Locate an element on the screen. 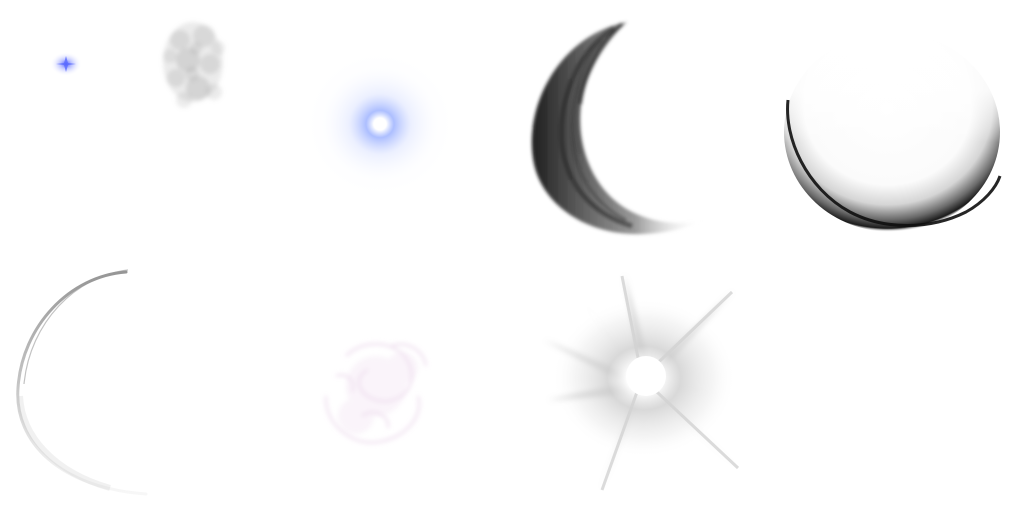 The image size is (1024, 512). gray-burst-explosion-icon is located at coordinates (642, 383).